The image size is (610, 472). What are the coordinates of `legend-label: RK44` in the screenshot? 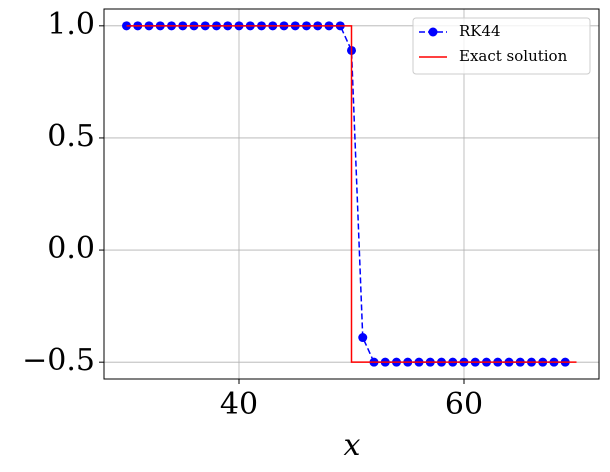 It's located at (480, 31).